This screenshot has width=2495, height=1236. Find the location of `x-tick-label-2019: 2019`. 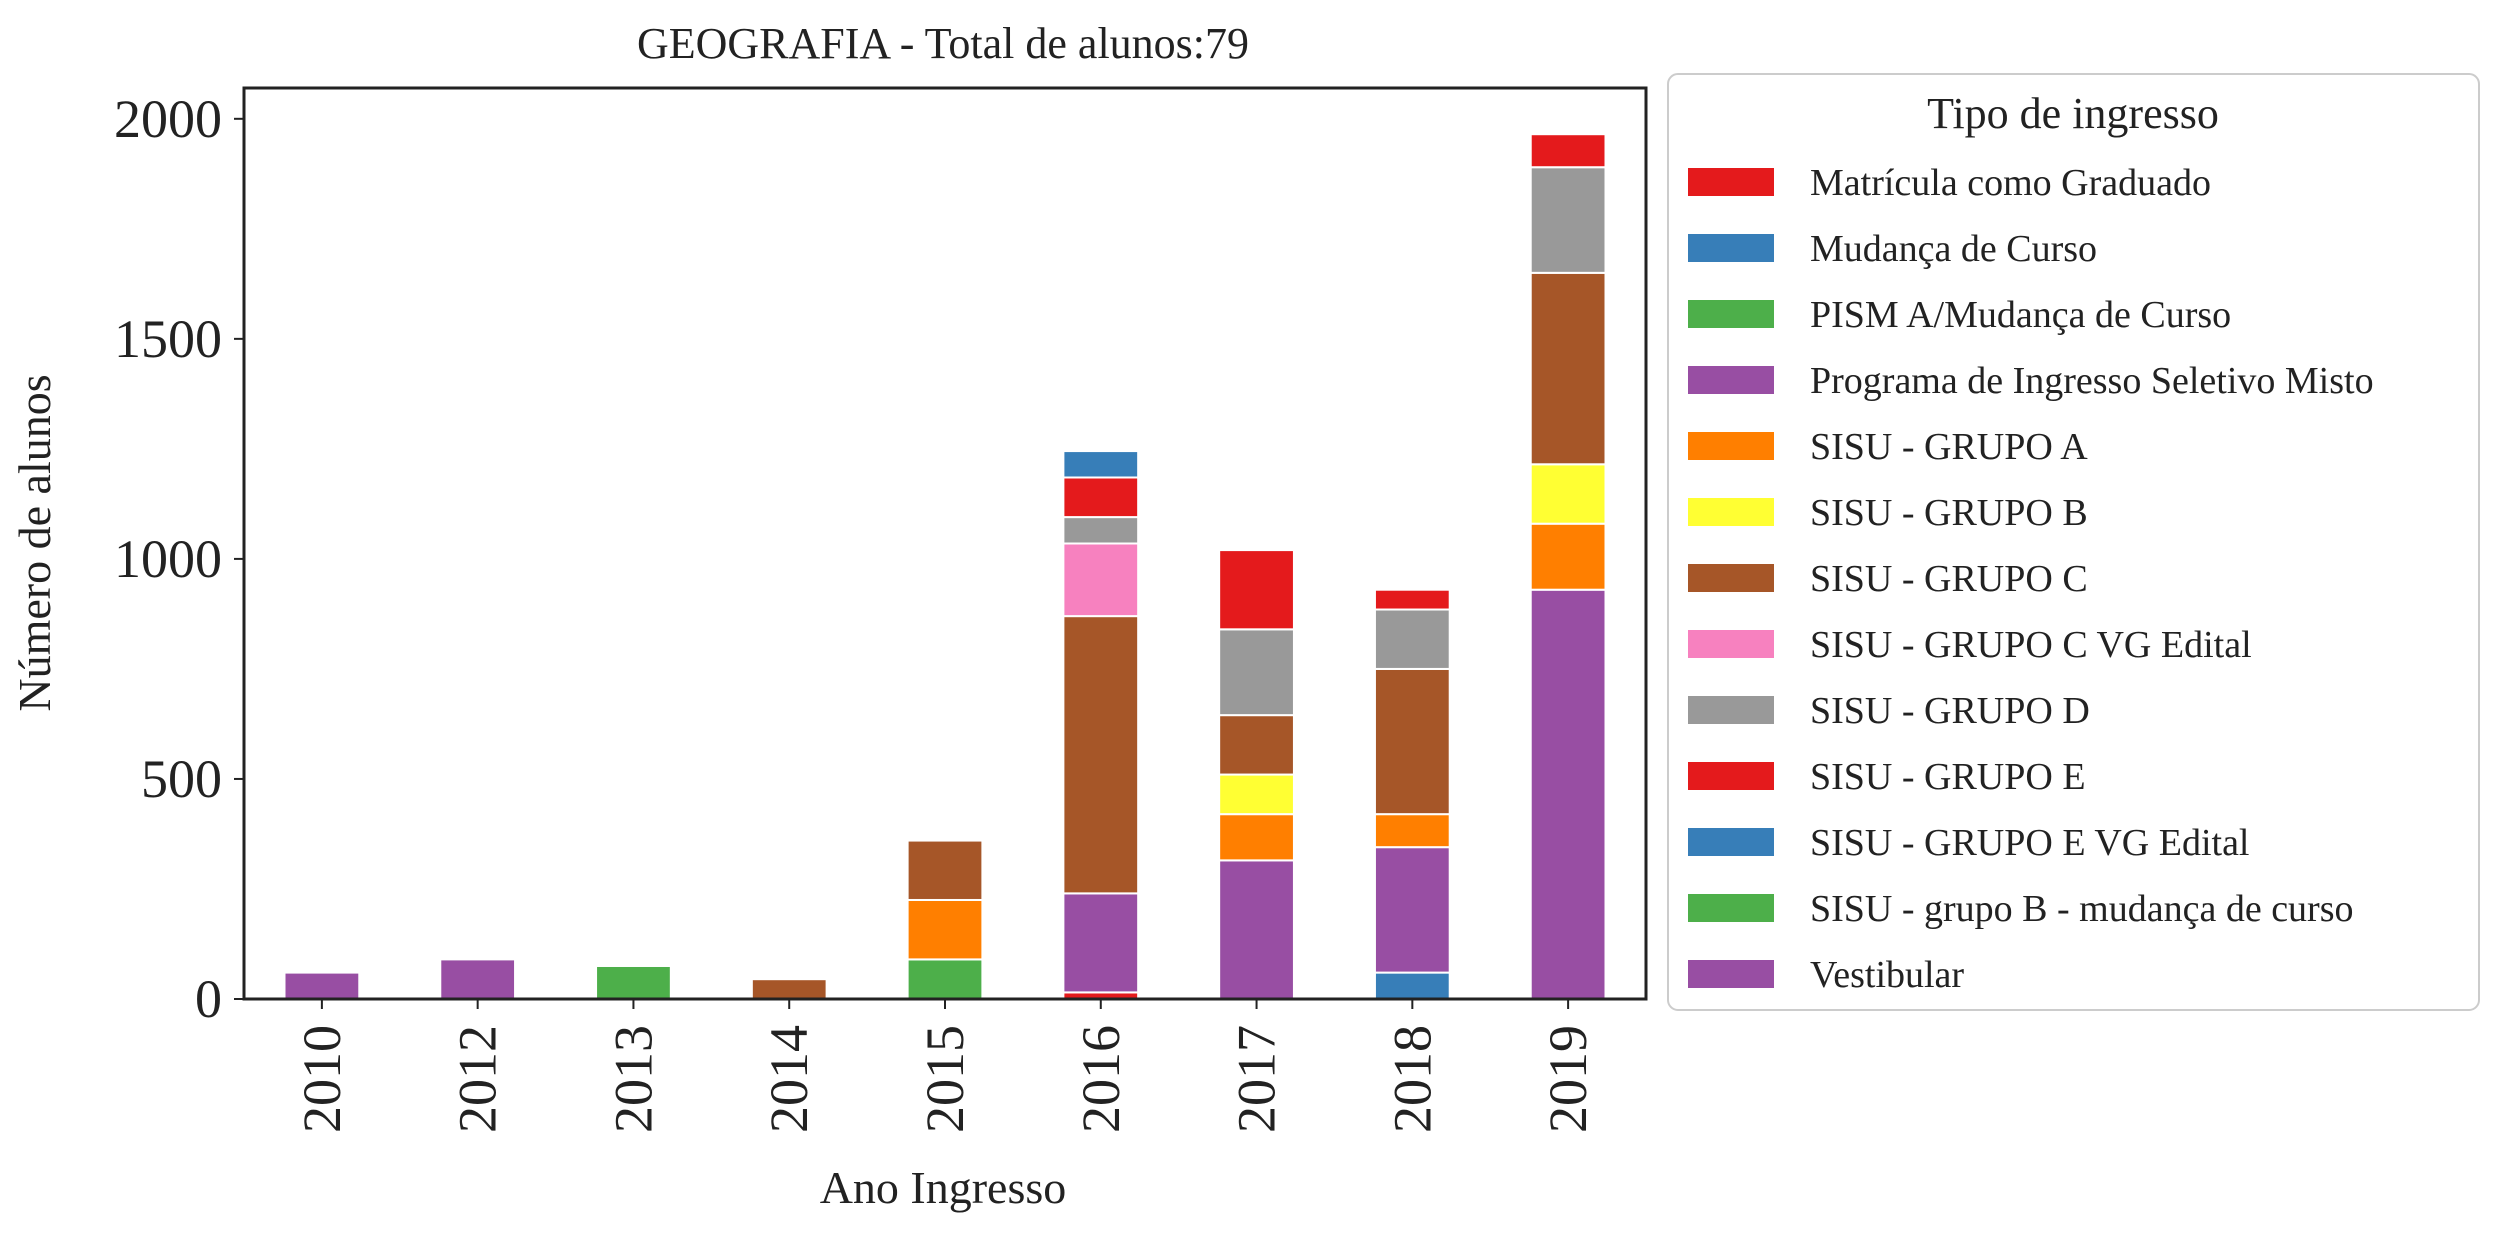

x-tick-label-2019: 2019 is located at coordinates (1568, 1079).